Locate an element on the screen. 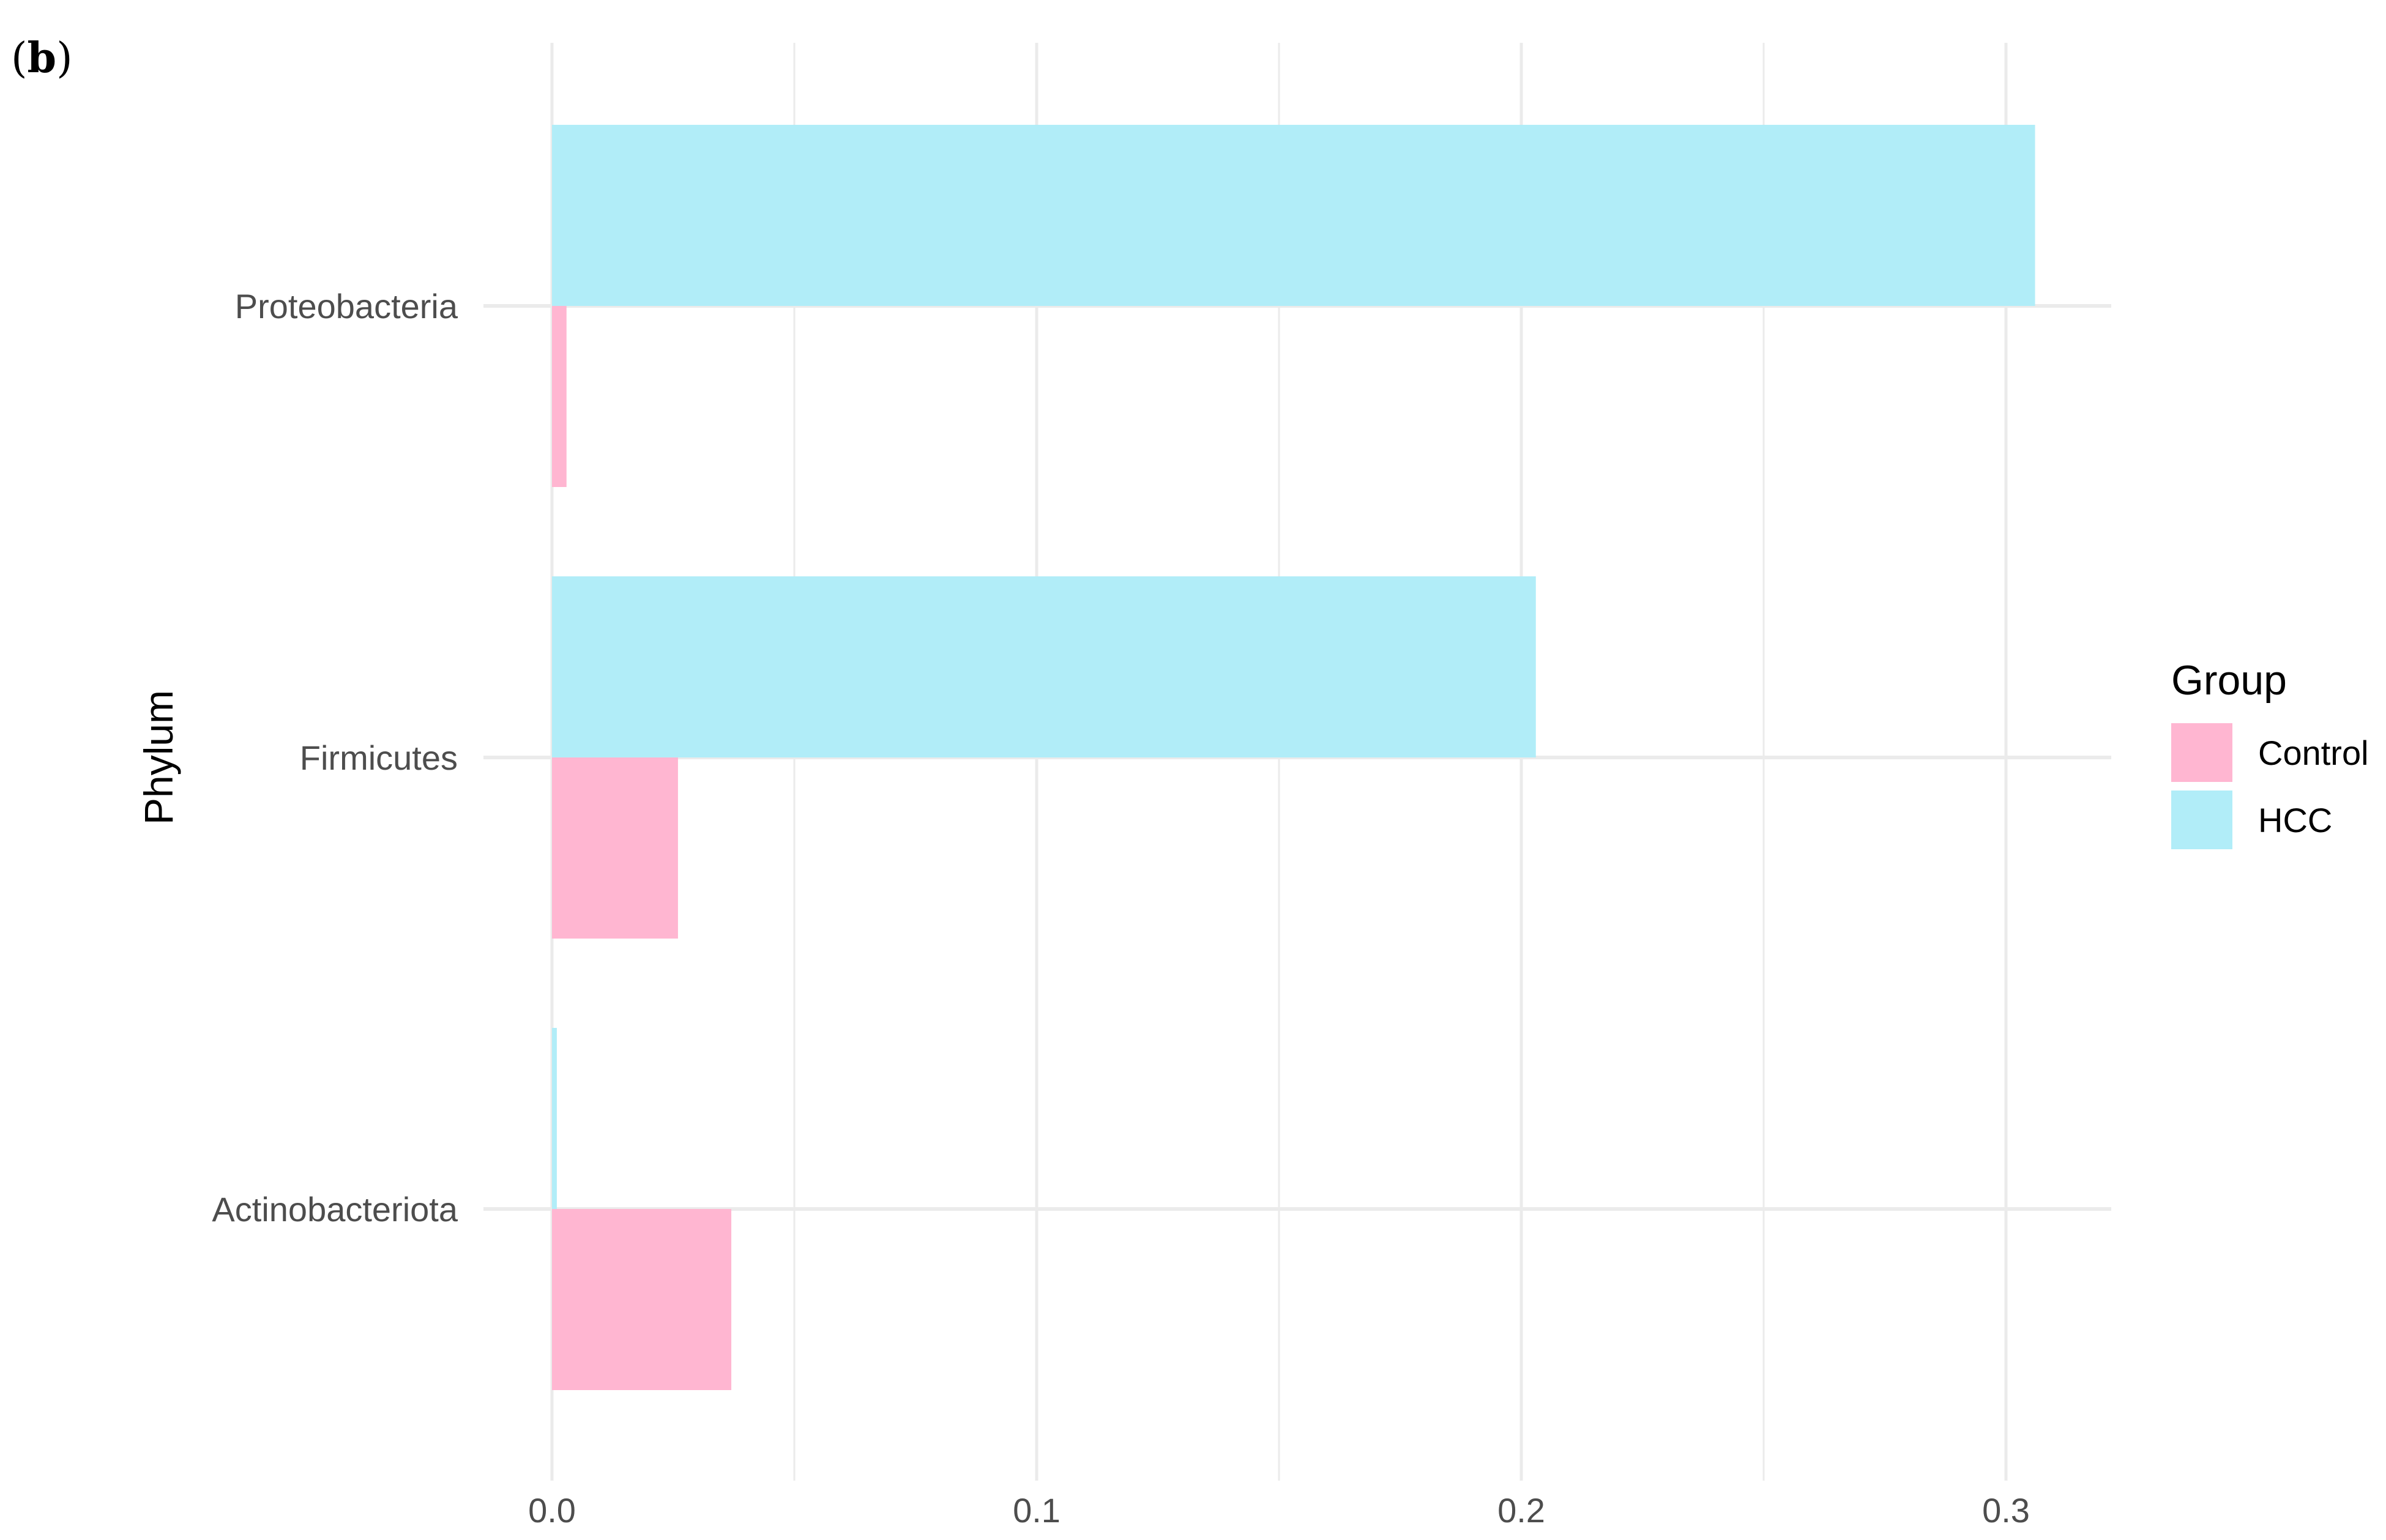 The height and width of the screenshot is (1540, 2386). y-axis-title: Phylum is located at coordinates (159, 757).